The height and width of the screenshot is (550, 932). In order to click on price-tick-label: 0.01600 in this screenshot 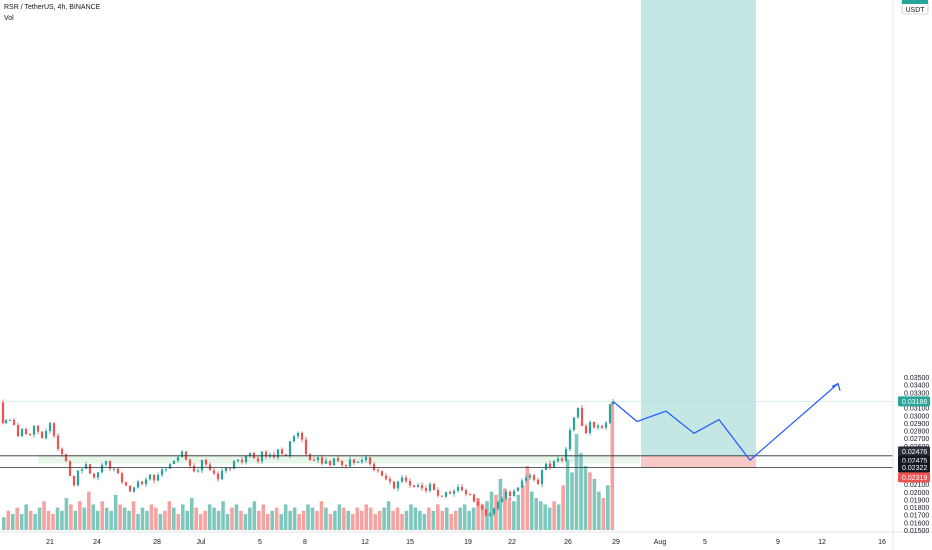, I will do `click(916, 523)`.